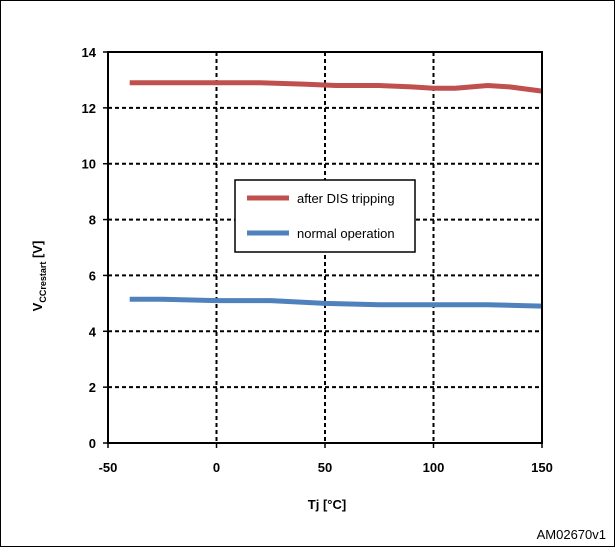 This screenshot has width=615, height=547. I want to click on y-axis-title-suffix: [V], so click(37, 251).